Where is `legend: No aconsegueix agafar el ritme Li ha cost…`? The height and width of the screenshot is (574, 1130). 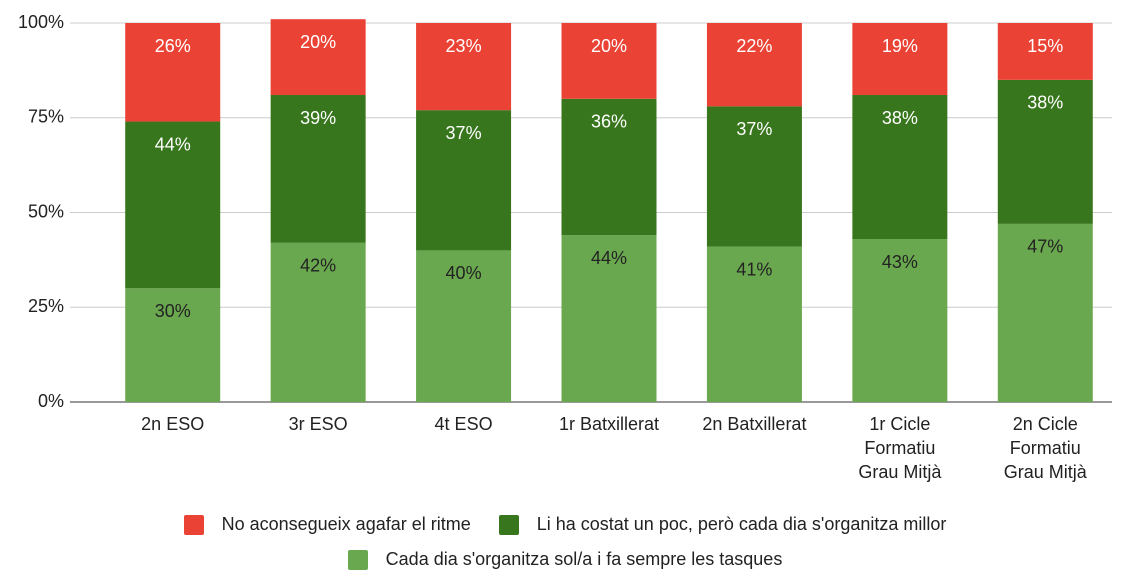 legend: No aconsegueix agafar el ritme Li ha cost… is located at coordinates (565, 542).